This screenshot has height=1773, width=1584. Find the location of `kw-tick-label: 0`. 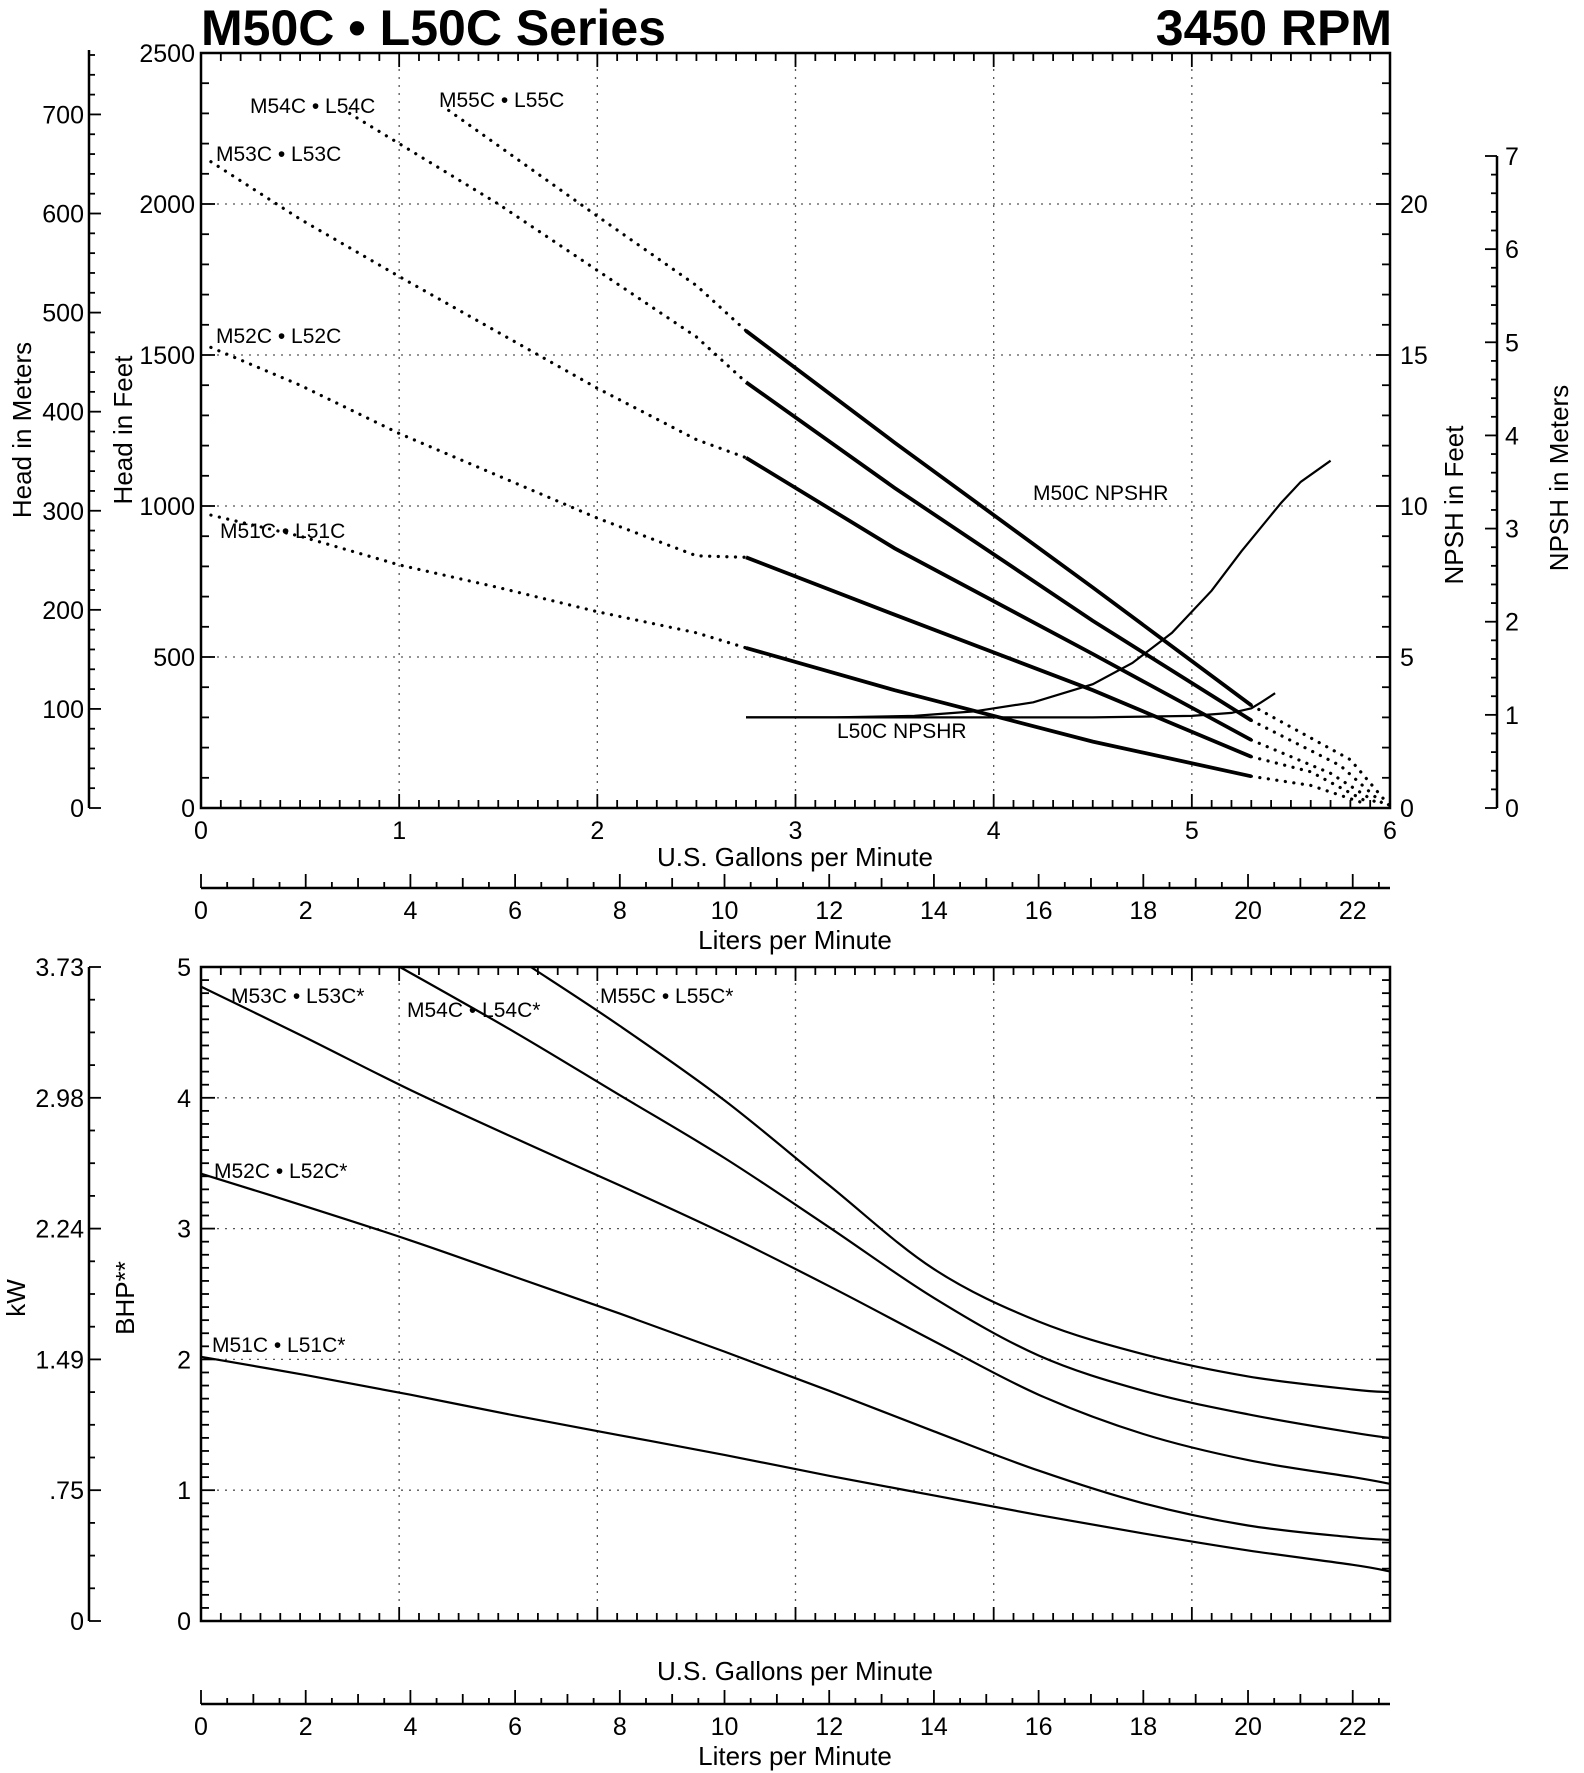

kw-tick-label: 0 is located at coordinates (77, 1622).